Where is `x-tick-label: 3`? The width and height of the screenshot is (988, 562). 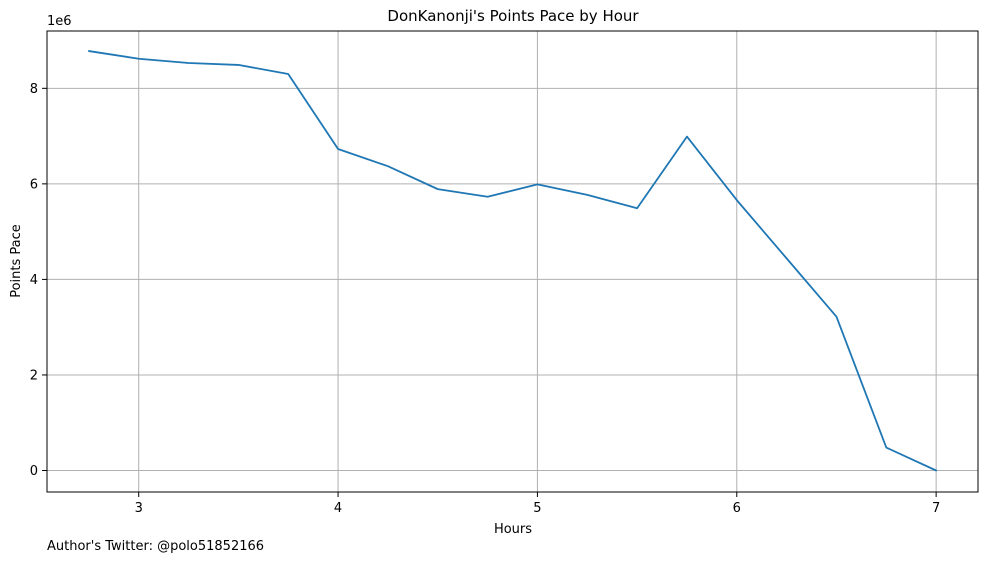 x-tick-label: 3 is located at coordinates (139, 508).